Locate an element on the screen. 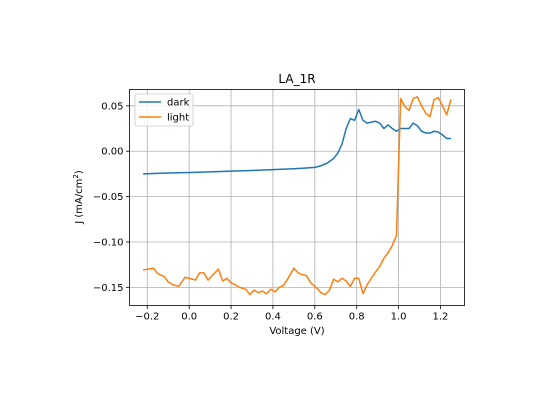 The image size is (536, 412). y-tick-label: 0.05 is located at coordinates (112, 106).